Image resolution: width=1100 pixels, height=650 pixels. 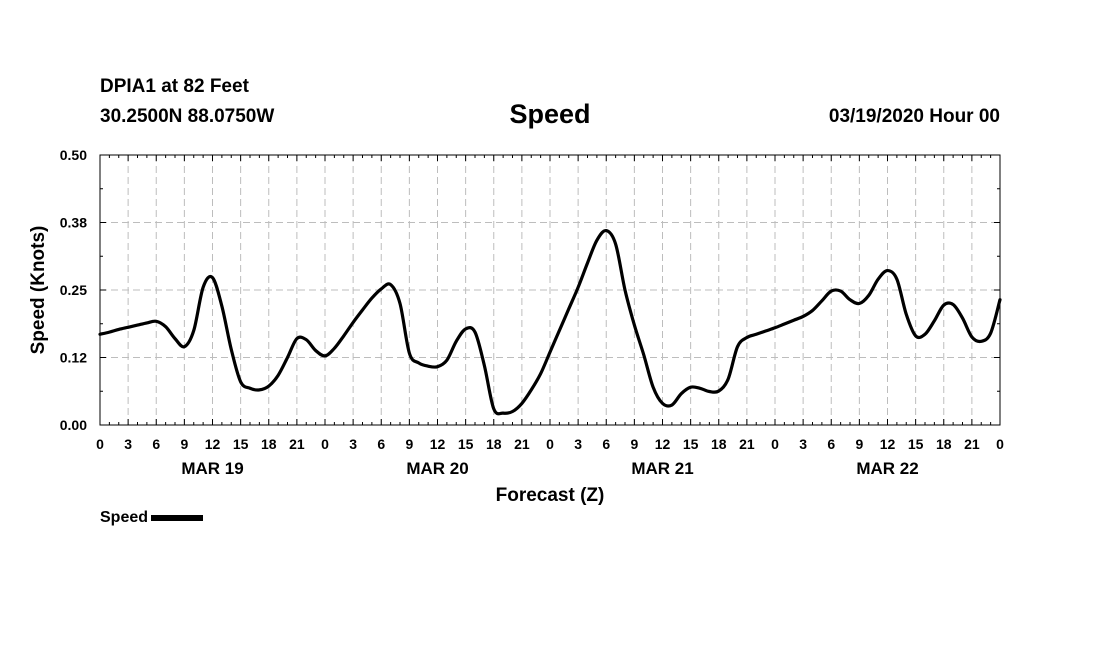 What do you see at coordinates (914, 116) in the screenshot?
I see `forecast-issued-label: 03/19/2020 Hour 00` at bounding box center [914, 116].